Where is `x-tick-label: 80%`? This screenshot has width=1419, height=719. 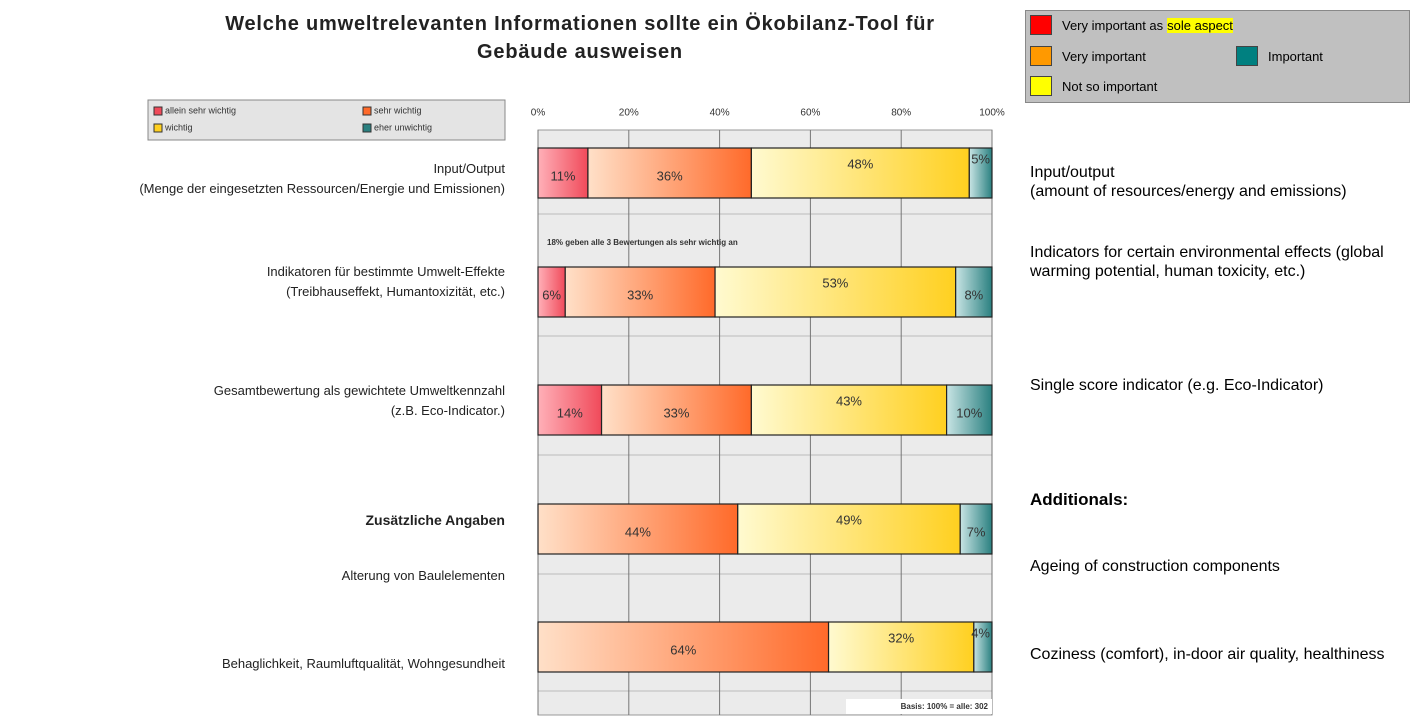
x-tick-label: 80% is located at coordinates (901, 113).